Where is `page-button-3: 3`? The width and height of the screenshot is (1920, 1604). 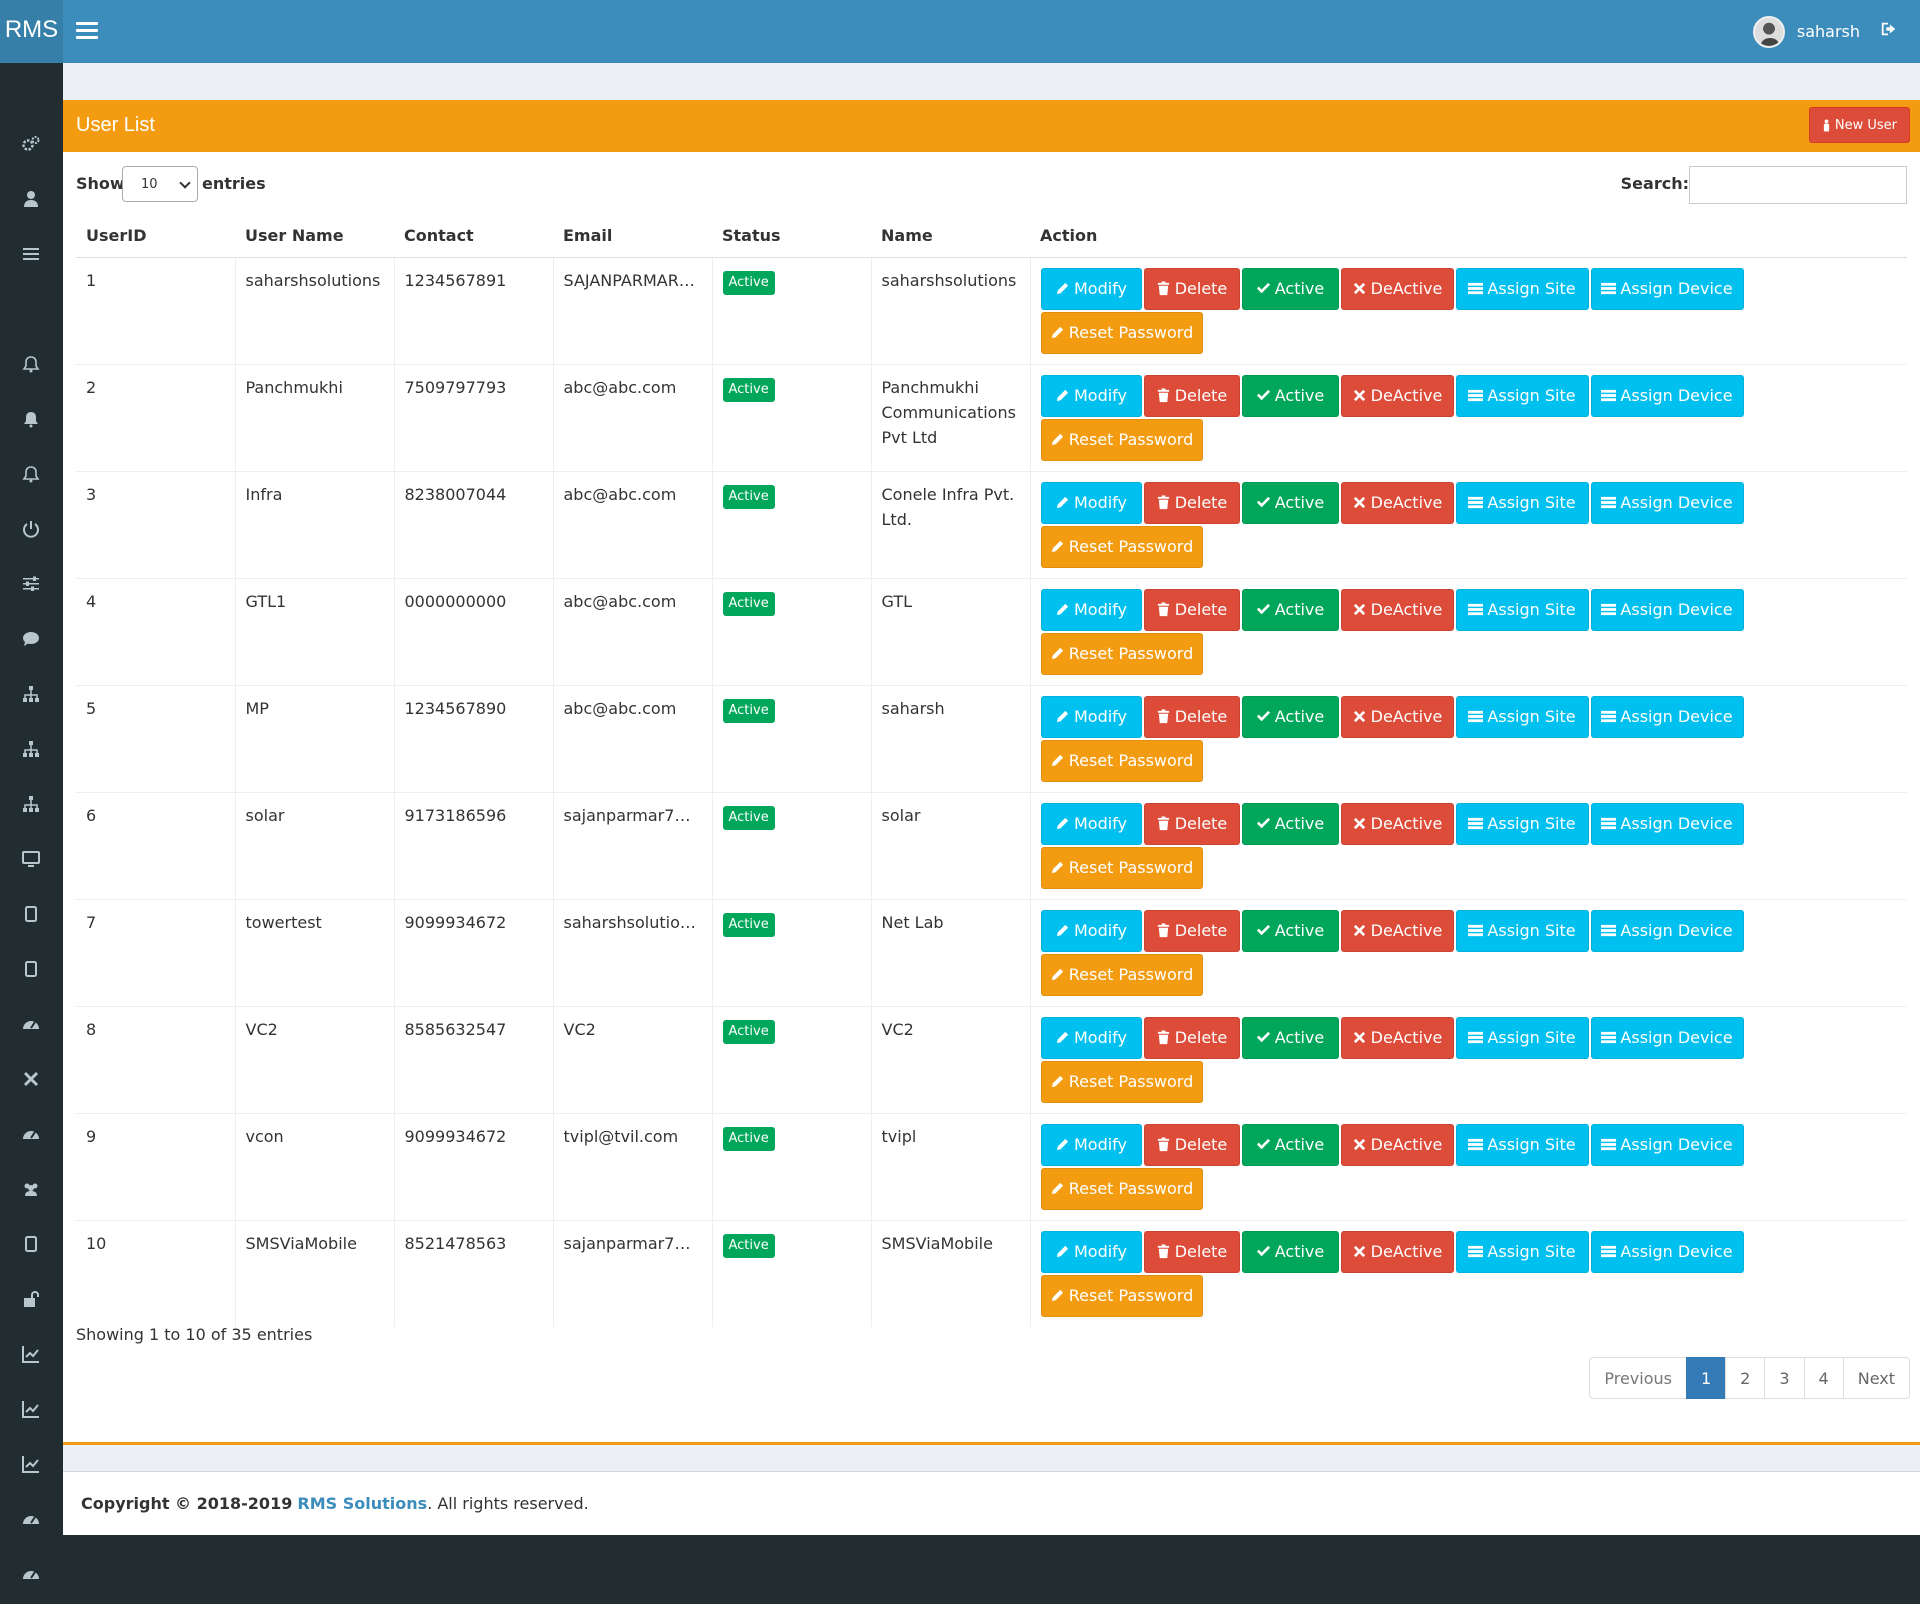 page-button-3: 3 is located at coordinates (1784, 1378).